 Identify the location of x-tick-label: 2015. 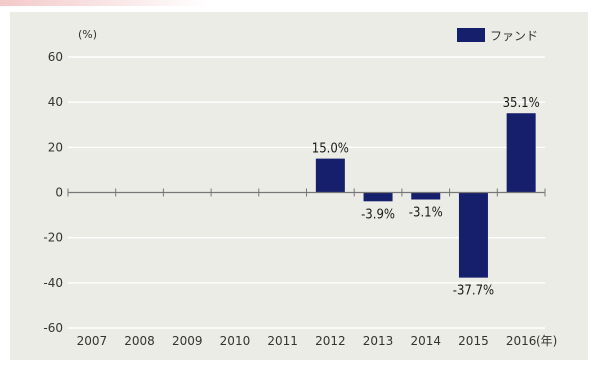
(473, 341).